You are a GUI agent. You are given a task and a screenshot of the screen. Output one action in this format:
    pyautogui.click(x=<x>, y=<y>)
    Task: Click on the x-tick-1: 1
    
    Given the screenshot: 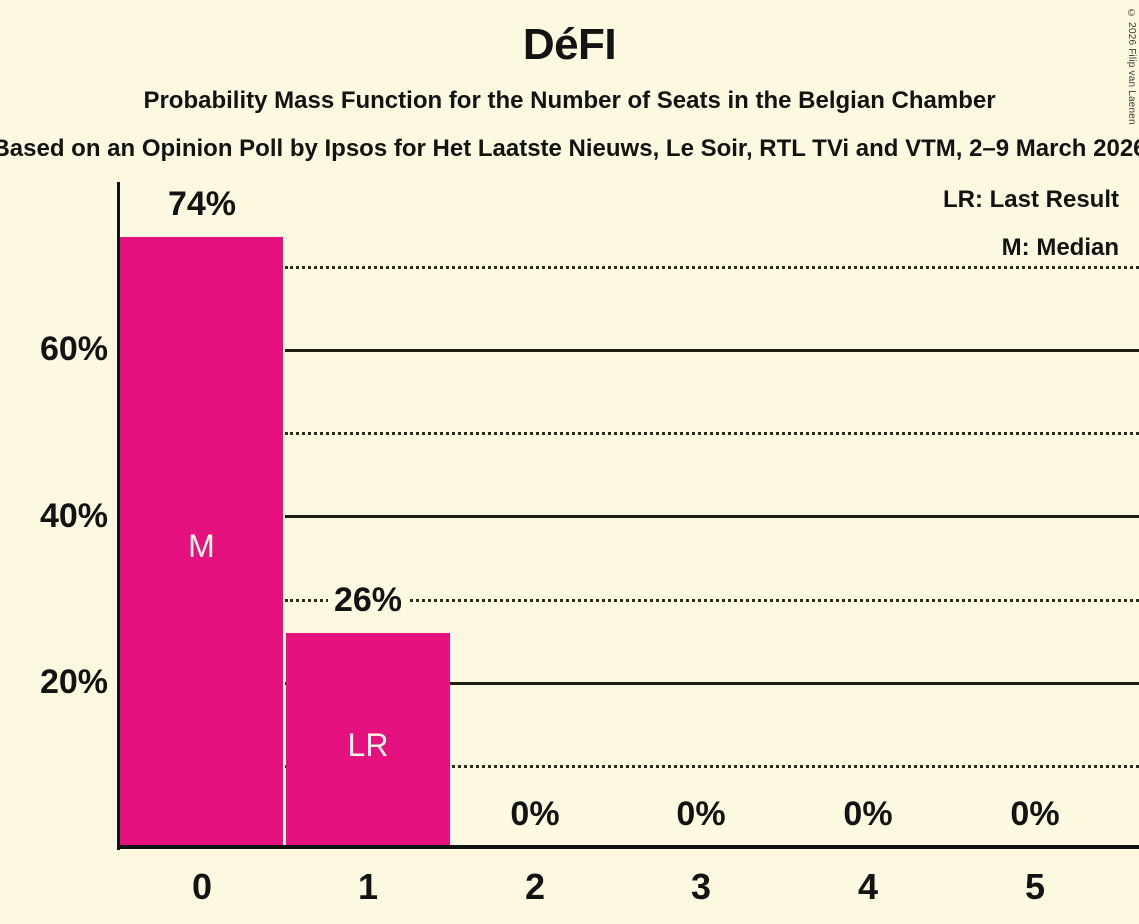 What is the action you would take?
    pyautogui.click(x=368, y=886)
    